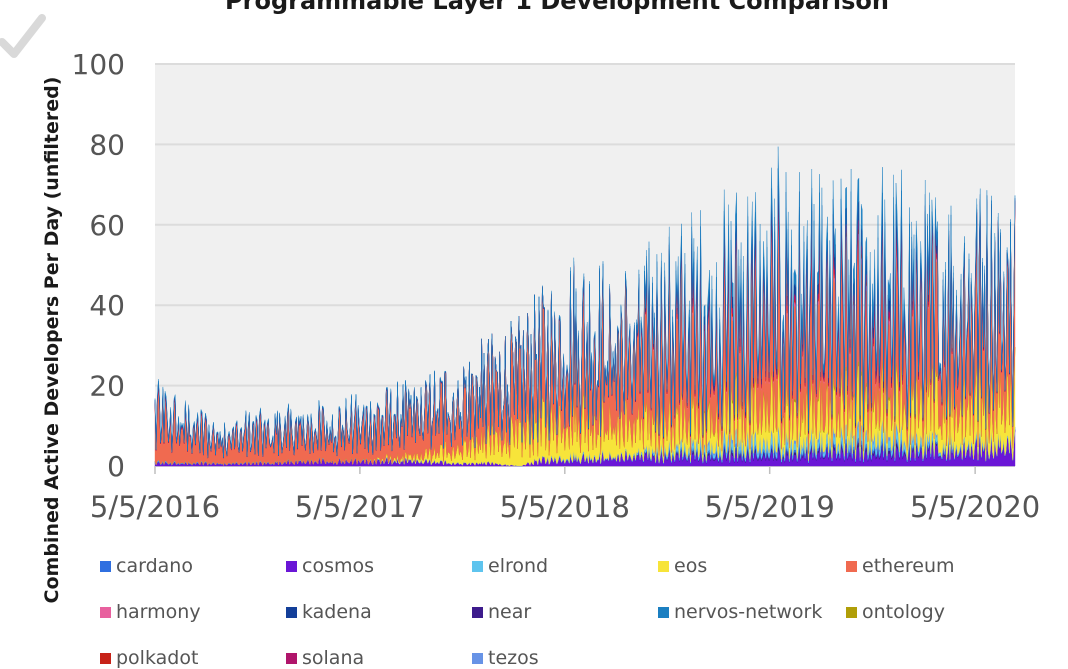 The width and height of the screenshot is (1068, 669). Describe the element at coordinates (116, 466) in the screenshot. I see `y-tick-label: 0` at that location.